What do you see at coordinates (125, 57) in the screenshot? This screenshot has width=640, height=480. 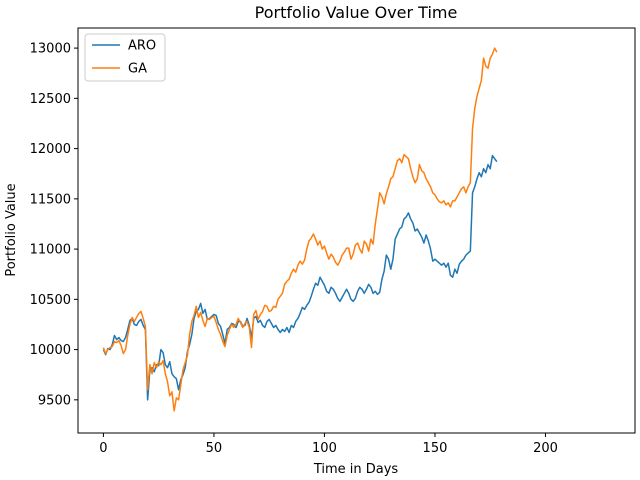 I see `legend: ARO GA` at bounding box center [125, 57].